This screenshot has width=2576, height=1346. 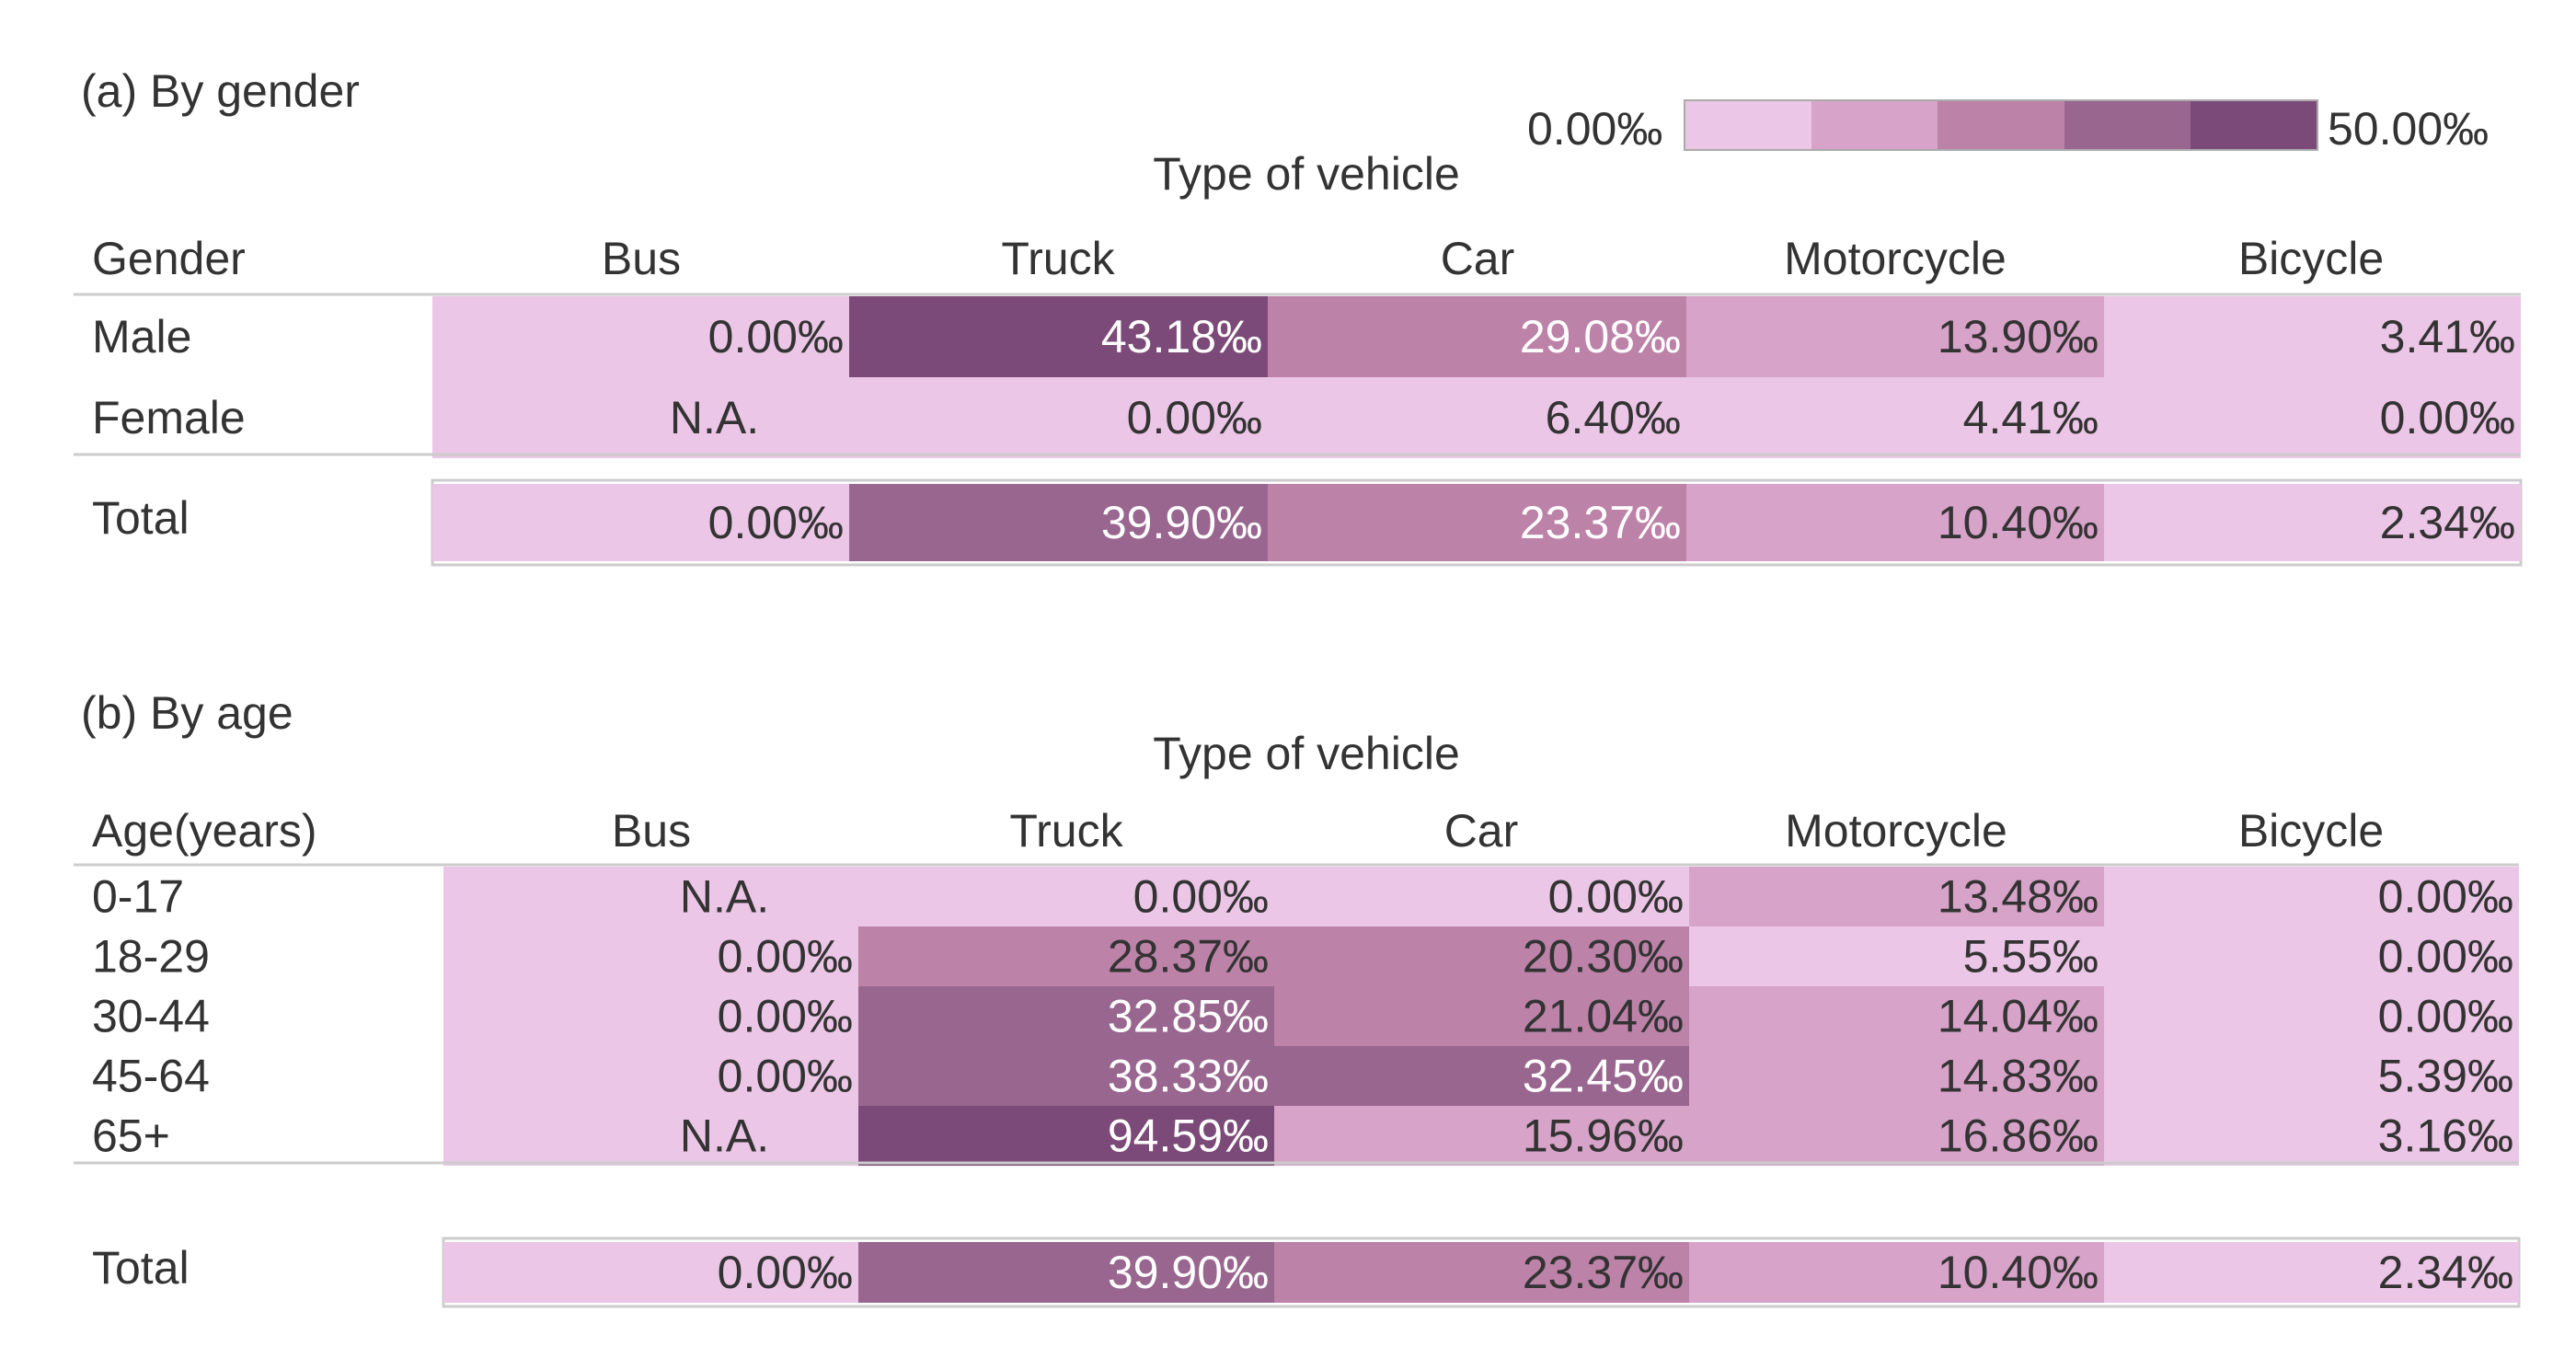 What do you see at coordinates (2445, 1272) in the screenshot?
I see `total-value: 2.34‰` at bounding box center [2445, 1272].